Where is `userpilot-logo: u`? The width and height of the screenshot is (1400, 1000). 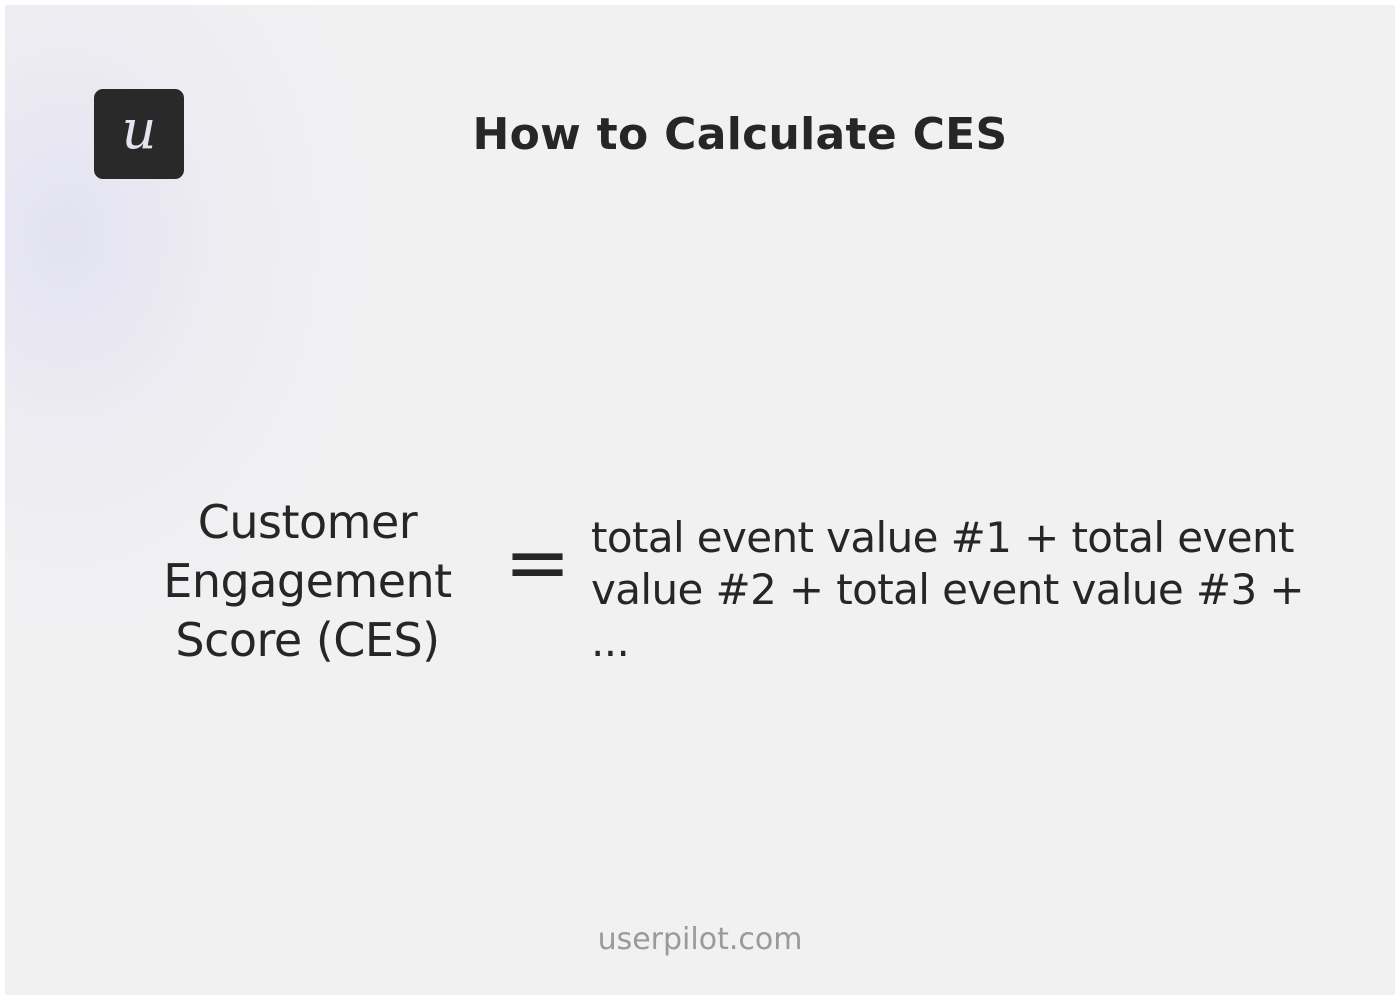
userpilot-logo: u is located at coordinates (139, 134).